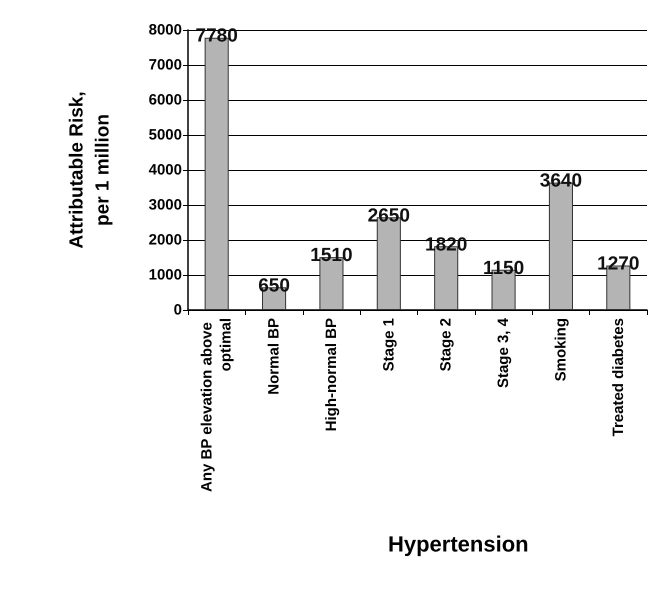 The image size is (661, 616). Describe the element at coordinates (561, 181) in the screenshot. I see `data-label: 3640` at that location.